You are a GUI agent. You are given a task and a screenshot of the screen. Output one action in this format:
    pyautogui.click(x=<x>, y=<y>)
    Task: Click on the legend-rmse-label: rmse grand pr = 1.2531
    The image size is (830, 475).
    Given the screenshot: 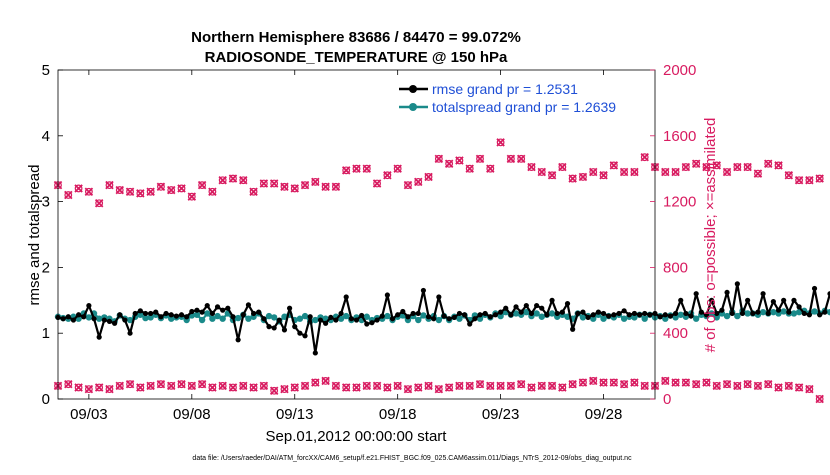 What is the action you would take?
    pyautogui.click(x=505, y=89)
    